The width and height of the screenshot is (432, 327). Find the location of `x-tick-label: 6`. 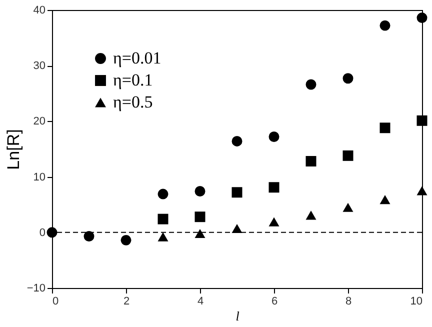

x-tick-label: 6 is located at coordinates (274, 302).